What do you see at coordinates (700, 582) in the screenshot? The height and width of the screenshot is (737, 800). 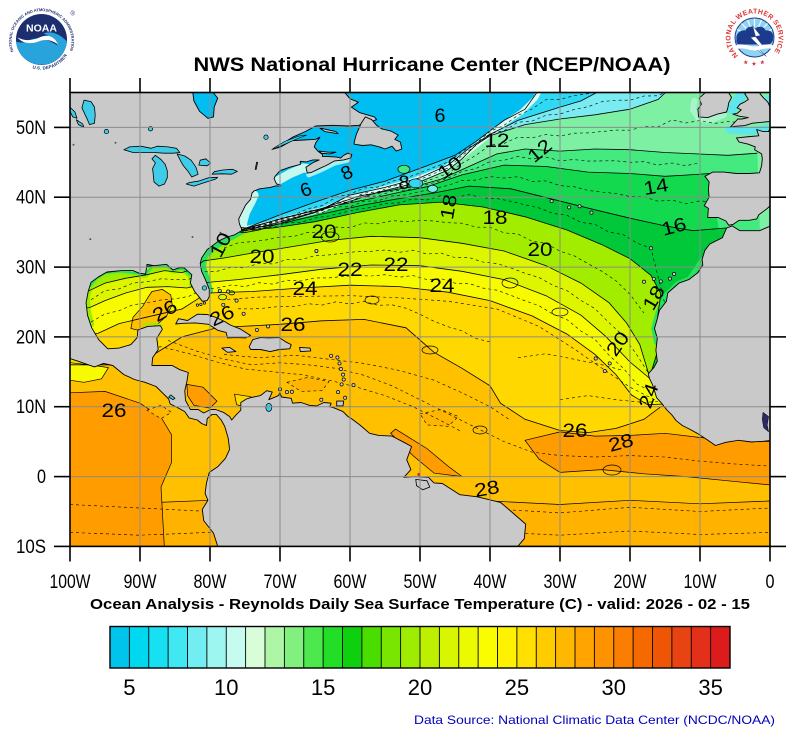 I see `svg-text: 10W` at bounding box center [700, 582].